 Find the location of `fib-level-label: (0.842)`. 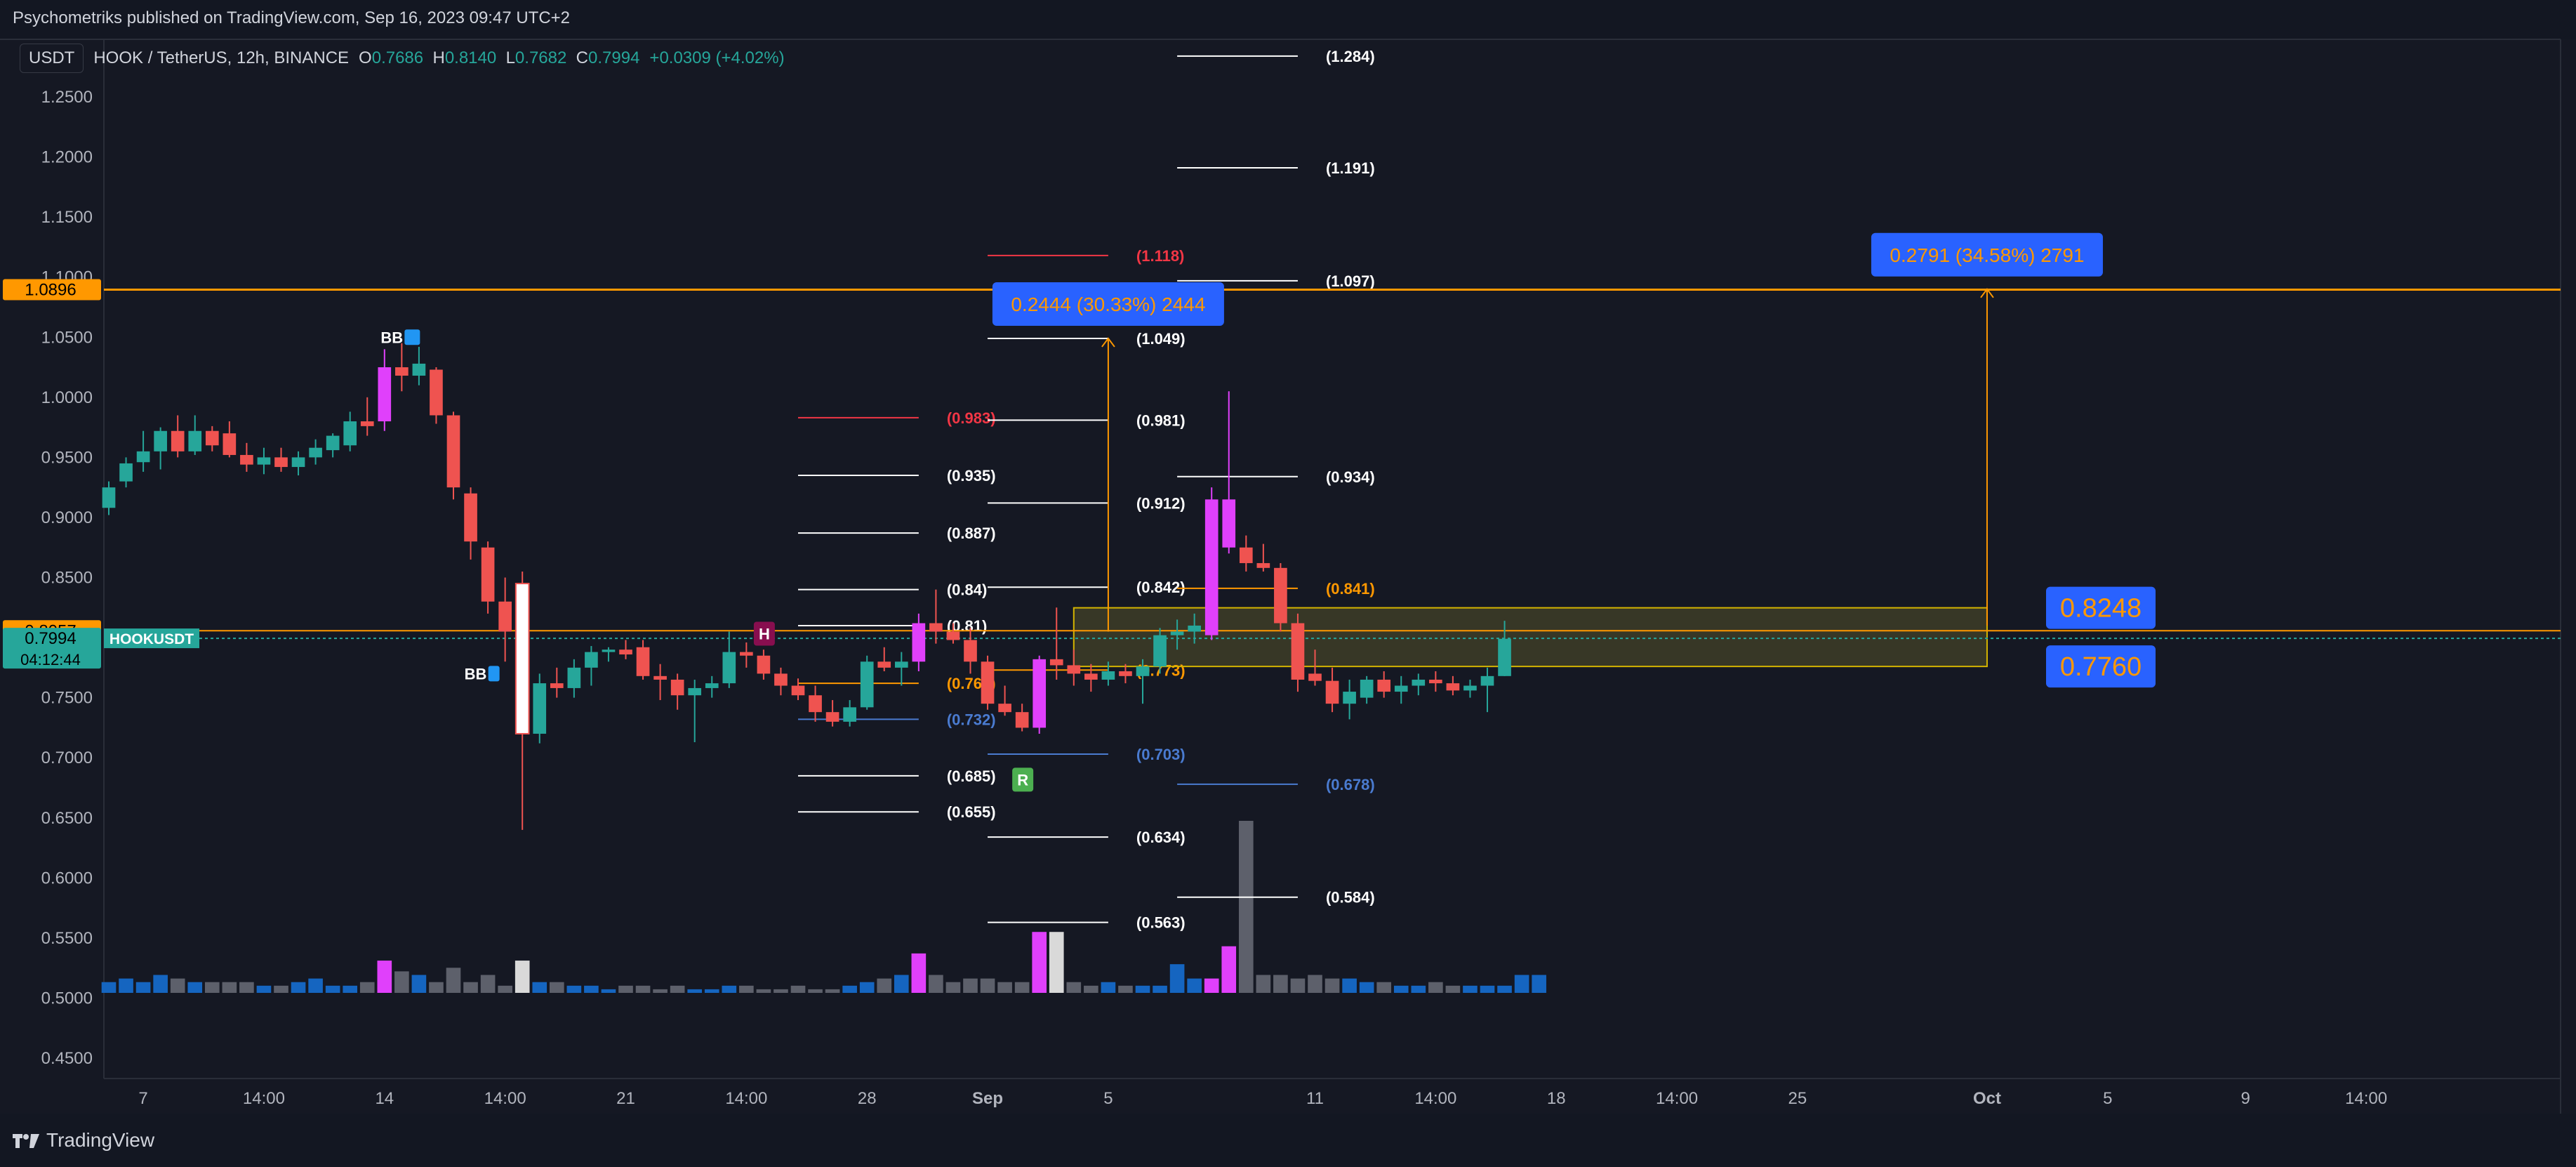

fib-level-label: (0.842) is located at coordinates (1161, 587).